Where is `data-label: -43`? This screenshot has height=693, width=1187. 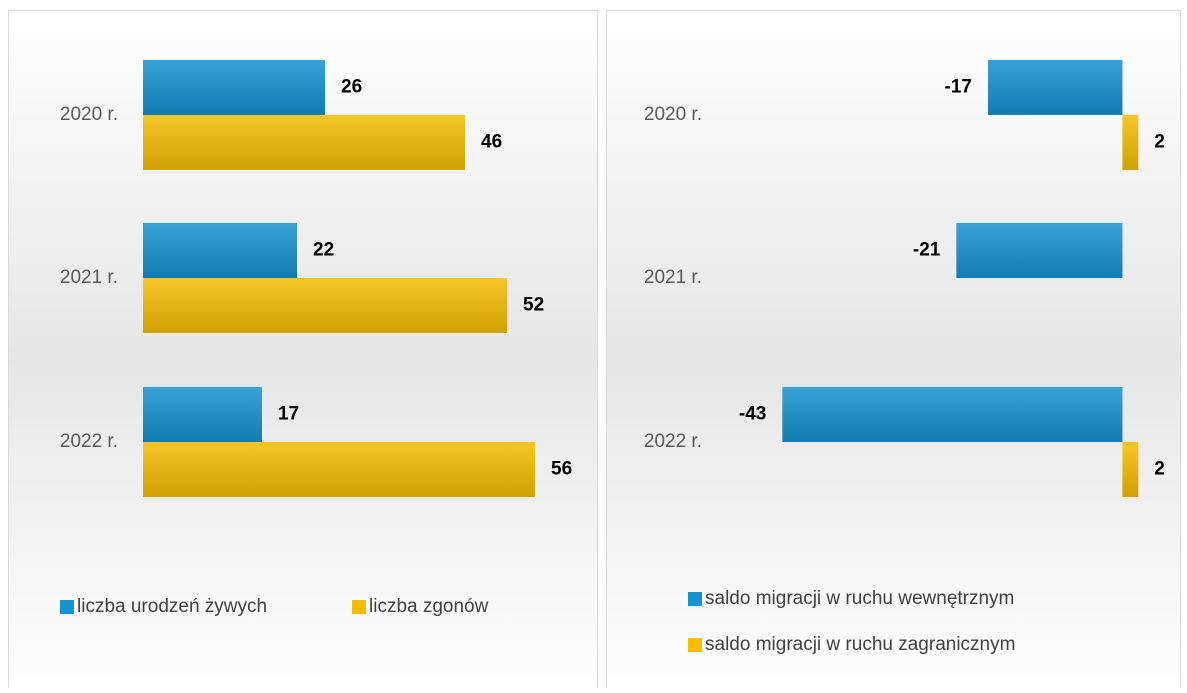
data-label: -43 is located at coordinates (752, 414).